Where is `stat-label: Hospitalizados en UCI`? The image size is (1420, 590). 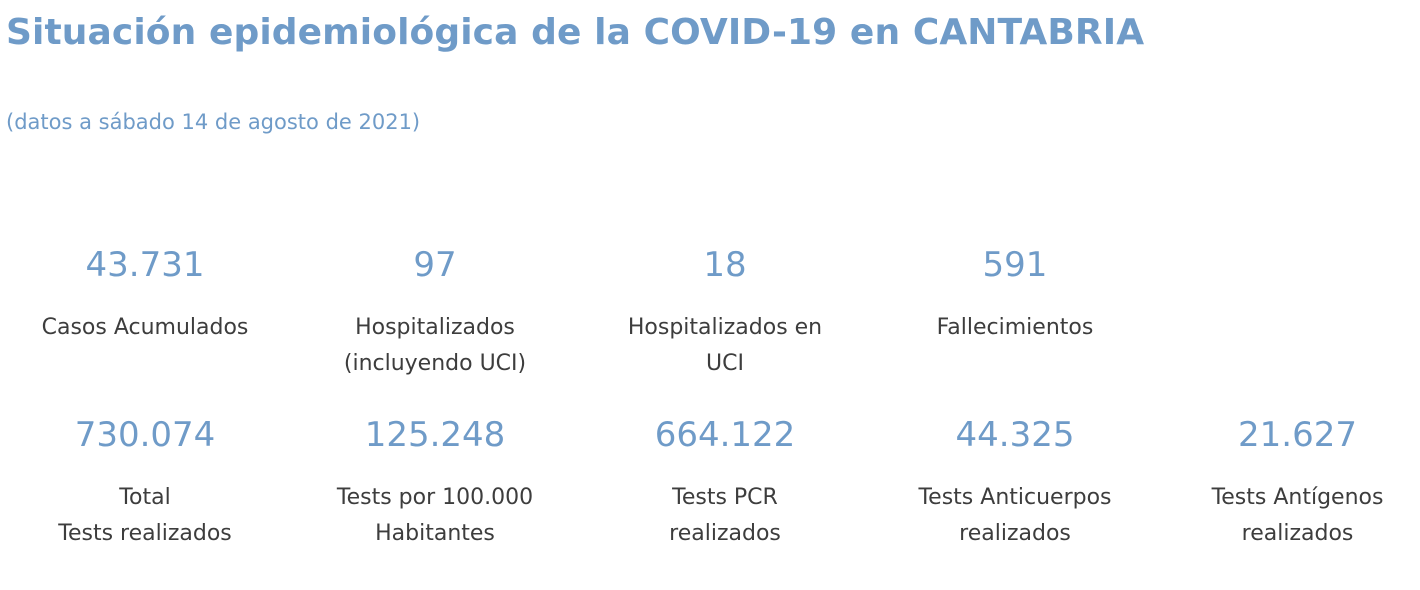 stat-label: Hospitalizados en UCI is located at coordinates (725, 346).